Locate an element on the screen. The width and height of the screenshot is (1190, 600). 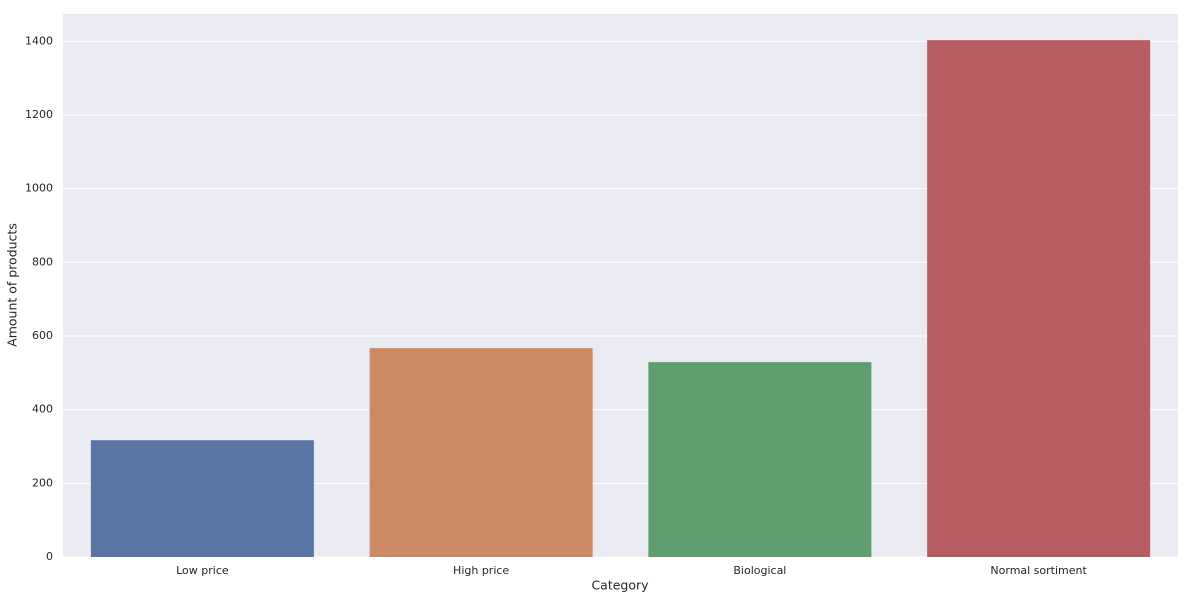
x-tick-label: Normal sortiment is located at coordinates (1038, 570).